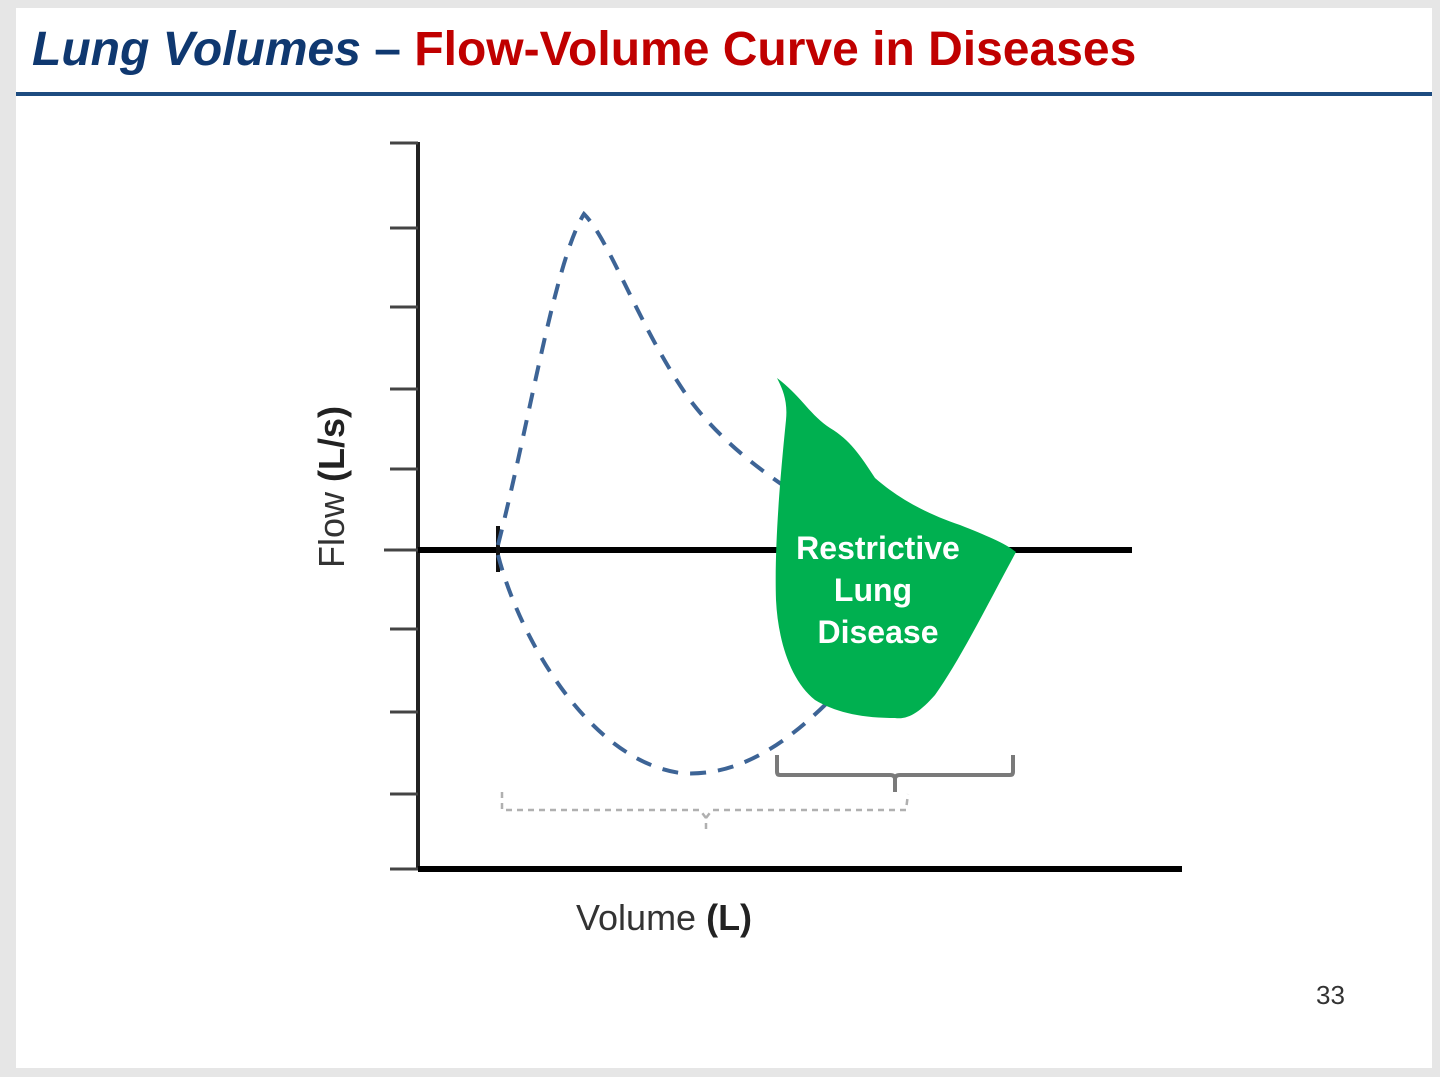 The width and height of the screenshot is (1440, 1077). What do you see at coordinates (724, 94) in the screenshot?
I see `title-divider` at bounding box center [724, 94].